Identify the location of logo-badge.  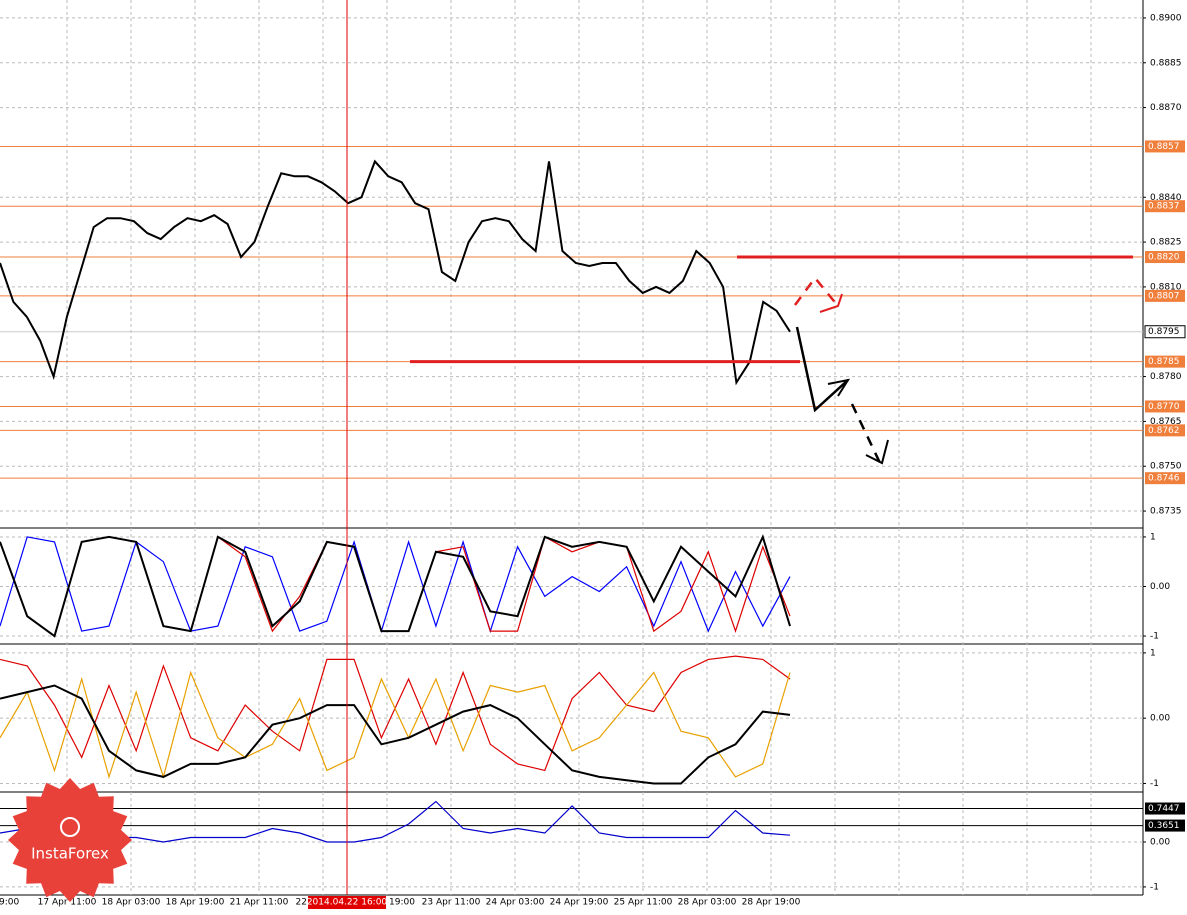
(70, 840).